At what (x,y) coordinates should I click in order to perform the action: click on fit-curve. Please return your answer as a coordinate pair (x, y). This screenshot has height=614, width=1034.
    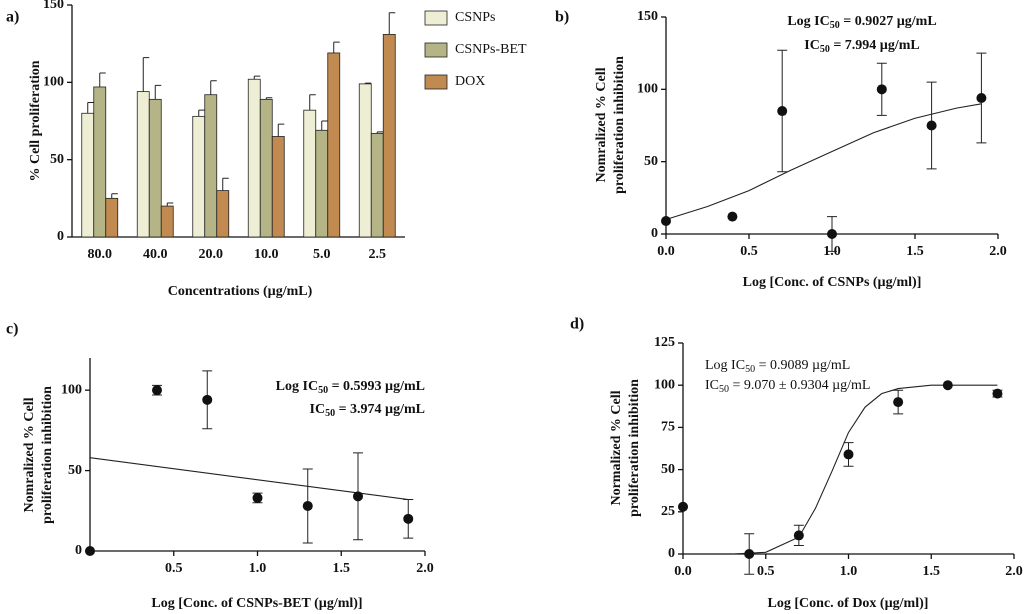
    Looking at the image, I should click on (823, 162).